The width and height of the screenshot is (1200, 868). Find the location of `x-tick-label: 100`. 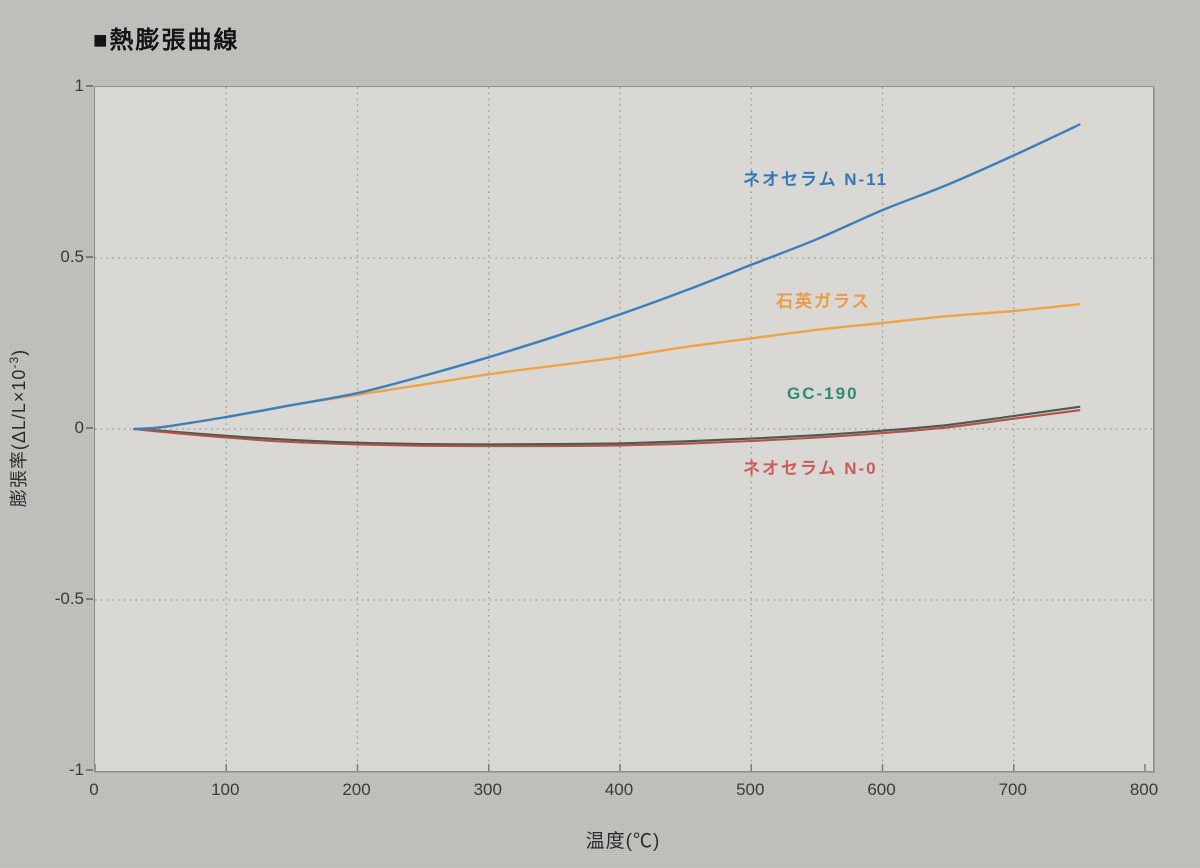

x-tick-label: 100 is located at coordinates (225, 789).